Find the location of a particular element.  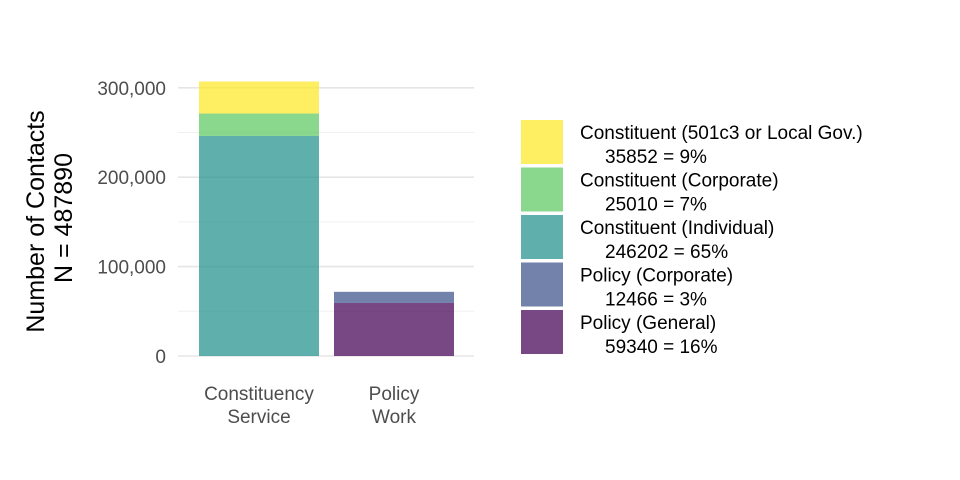

legend-label: Constituent (Individual) is located at coordinates (677, 228).